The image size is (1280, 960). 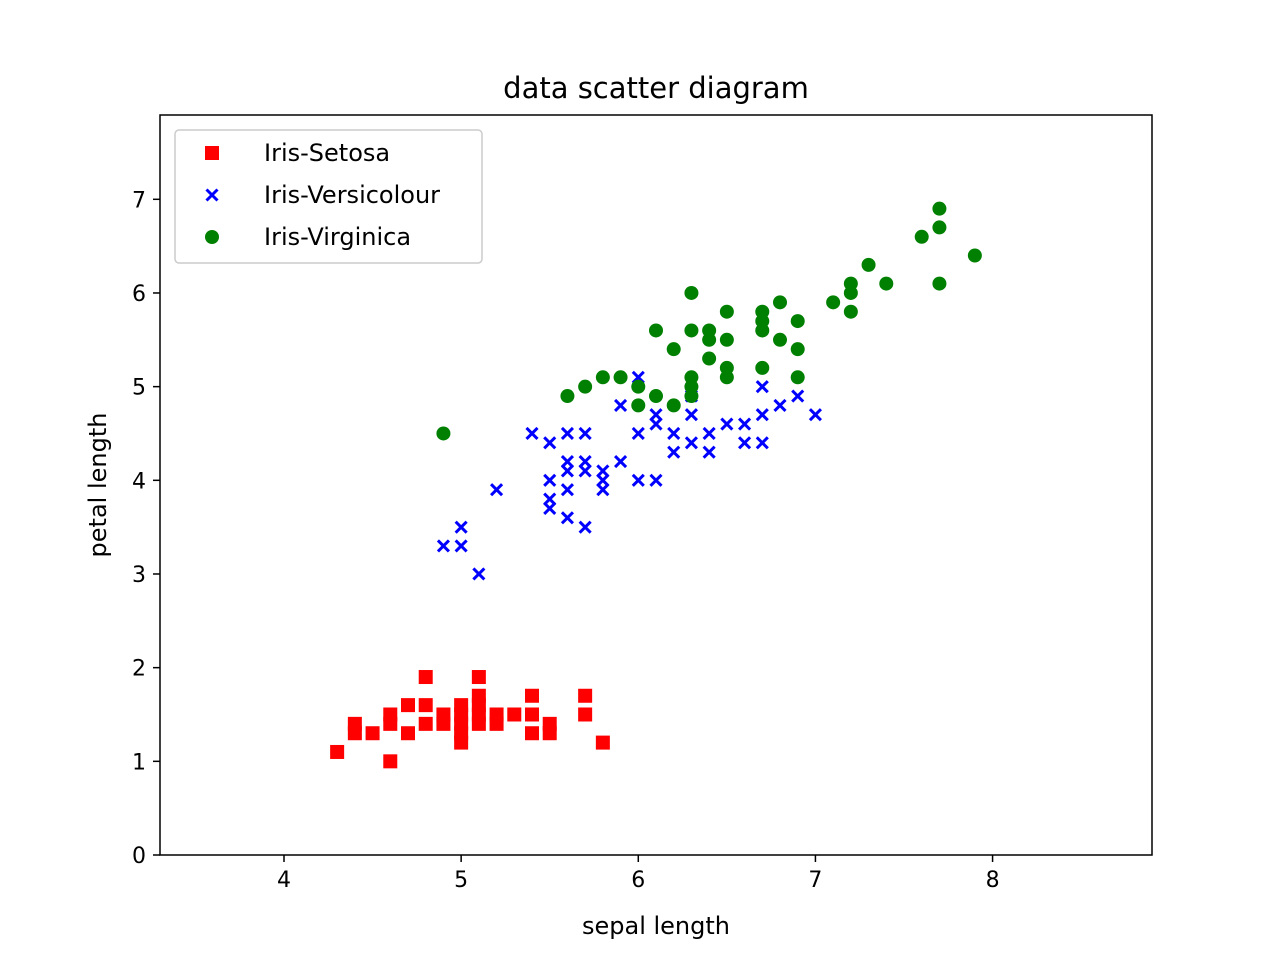 I want to click on y-tick-label: 7, so click(x=139, y=200).